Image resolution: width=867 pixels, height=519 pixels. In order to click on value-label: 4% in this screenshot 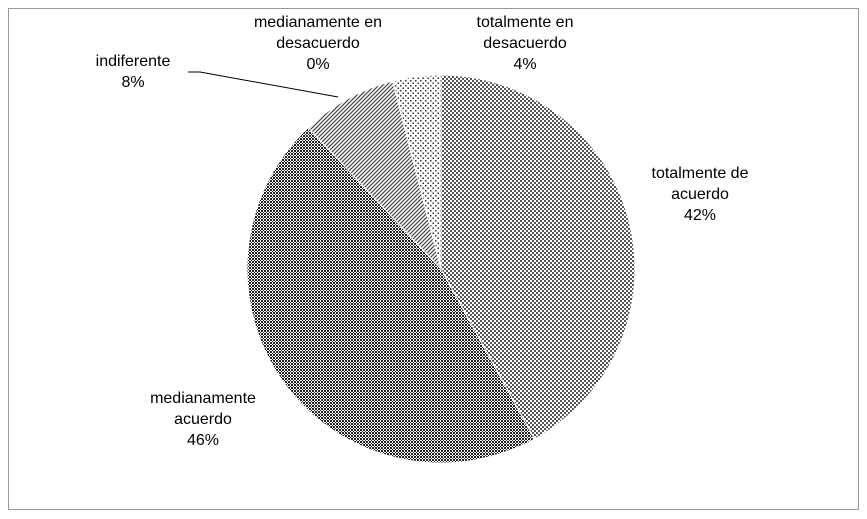, I will do `click(525, 64)`.